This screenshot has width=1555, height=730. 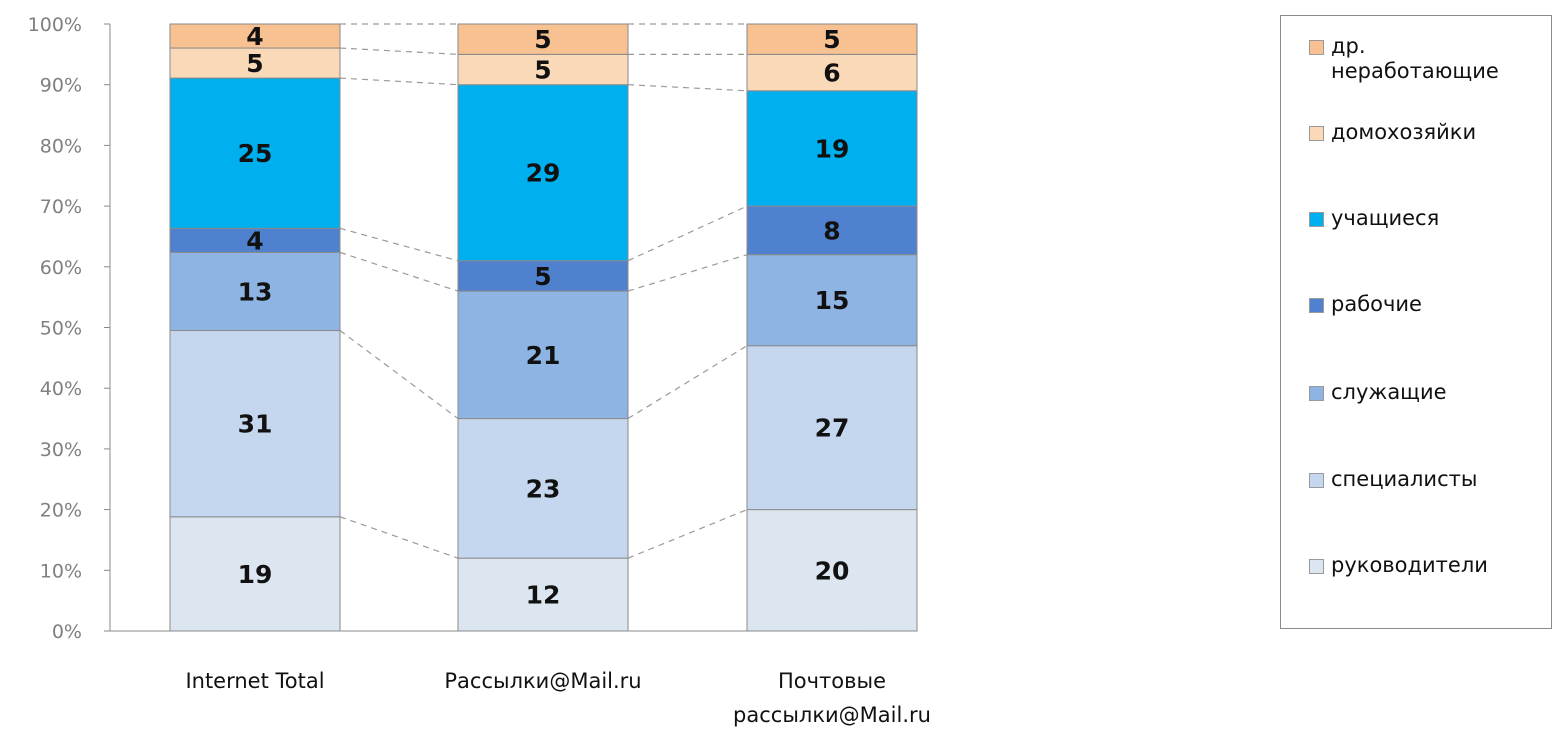 I want to click on legend-item: домохозяйки, so click(x=1392, y=132).